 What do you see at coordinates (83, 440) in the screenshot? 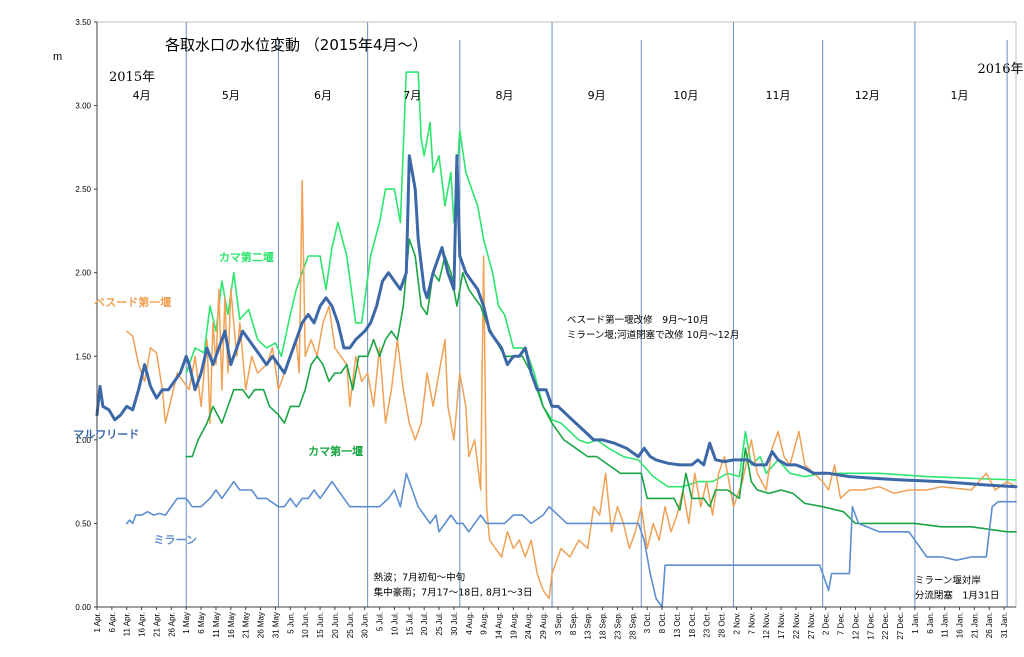
I see `y-tick-label: 1.00` at bounding box center [83, 440].